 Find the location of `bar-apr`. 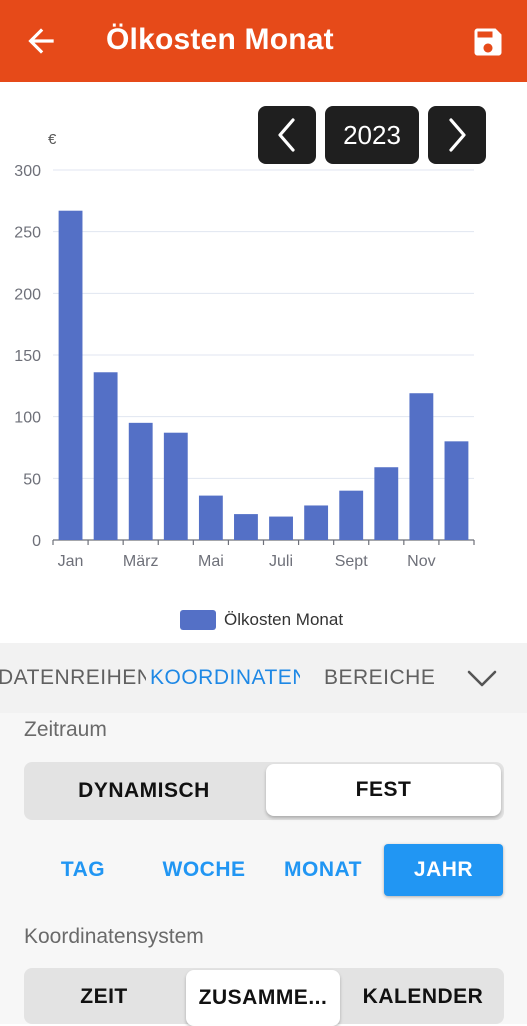

bar-apr is located at coordinates (175, 486).